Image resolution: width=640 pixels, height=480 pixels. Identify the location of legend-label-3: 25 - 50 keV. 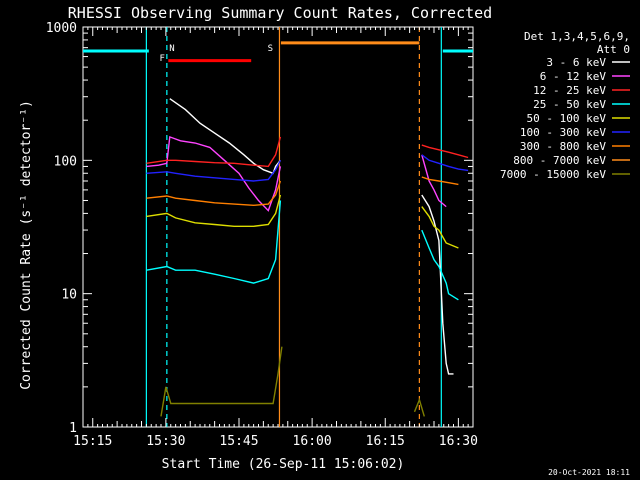
(569, 104).